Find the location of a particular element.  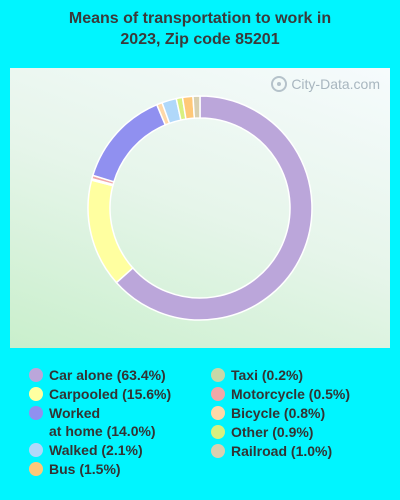

legend-label-taxi: Taxi (0.2%) is located at coordinates (267, 375).